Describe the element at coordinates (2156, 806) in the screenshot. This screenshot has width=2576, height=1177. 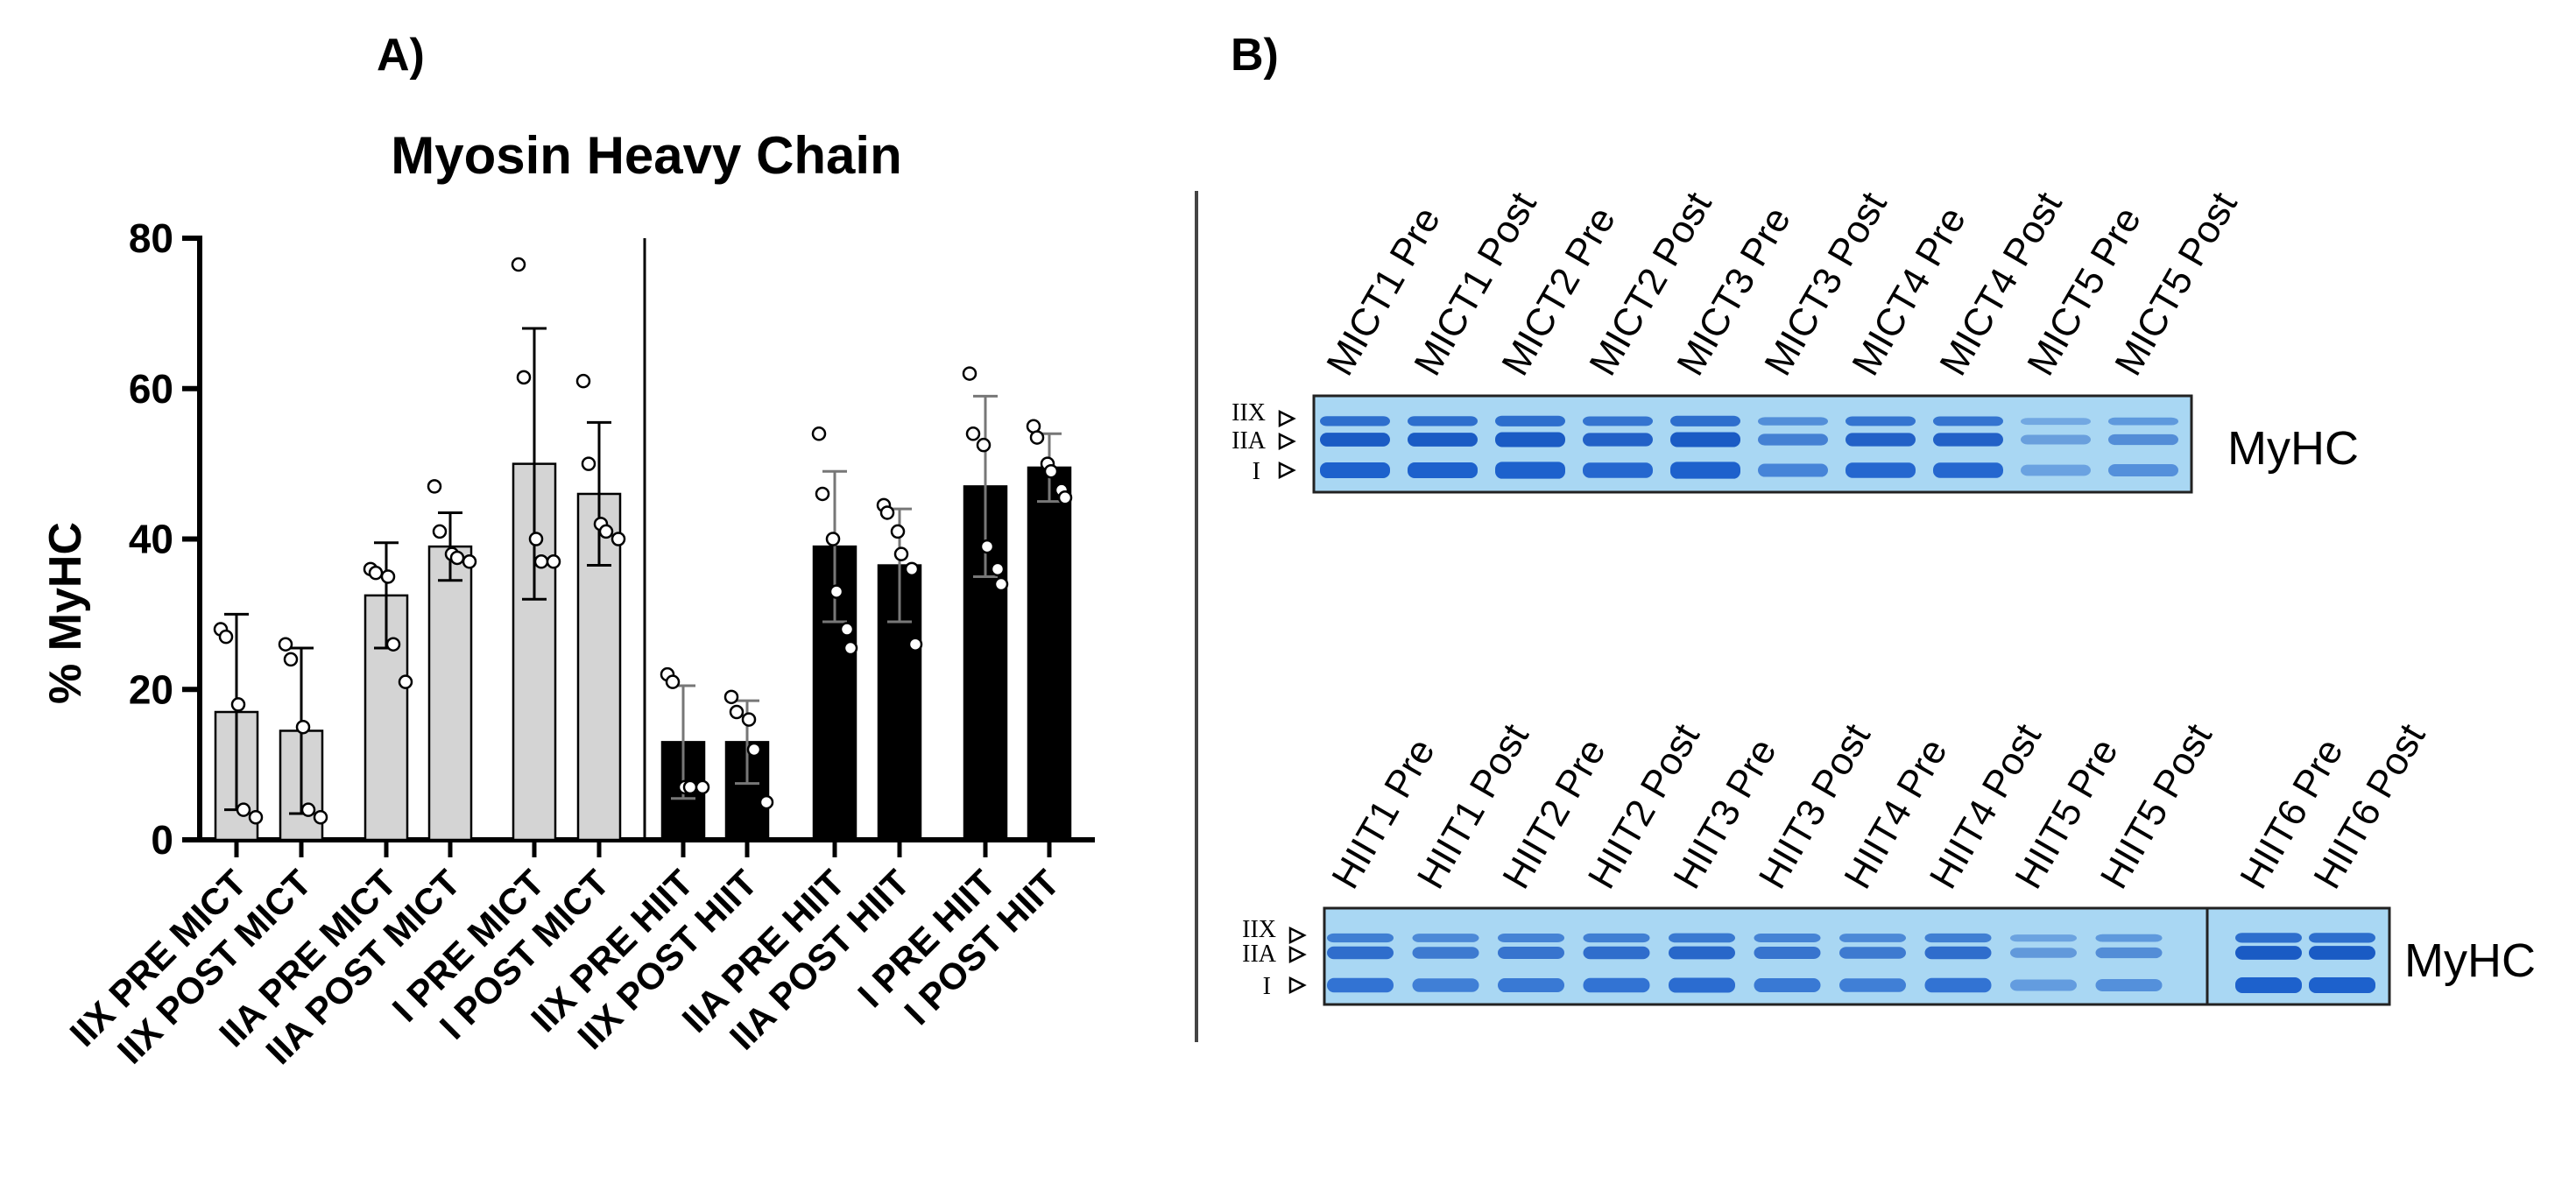
I see `gel-hiit-lane-label: HIIT5 Post` at that location.